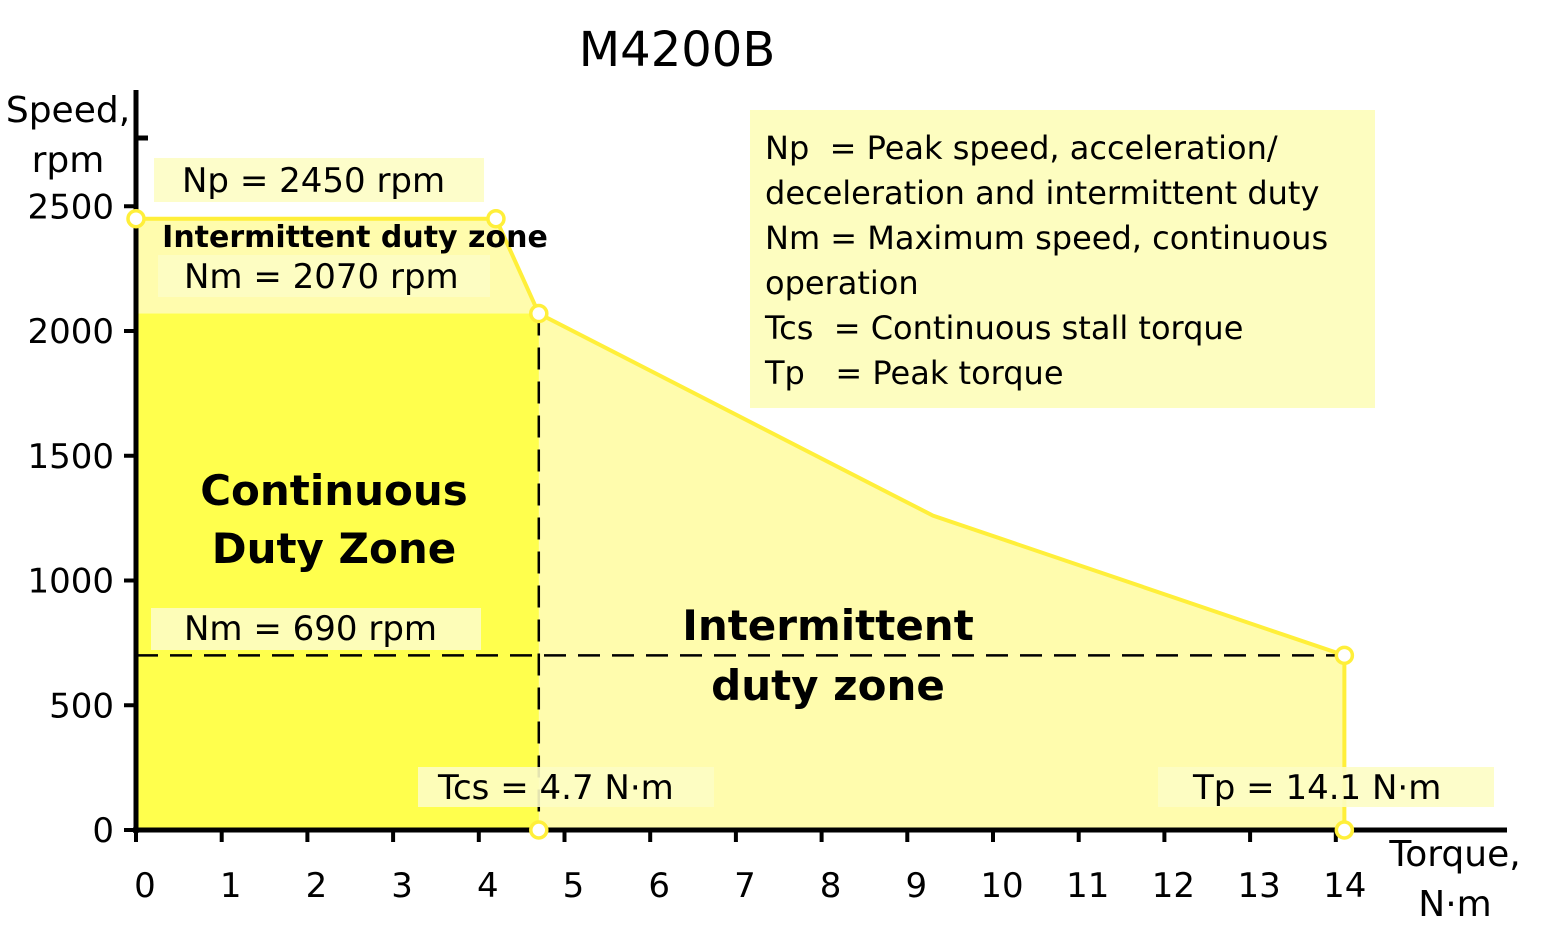 Image resolution: width=1543 pixels, height=935 pixels. I want to click on annotation-box-np, so click(319, 180).